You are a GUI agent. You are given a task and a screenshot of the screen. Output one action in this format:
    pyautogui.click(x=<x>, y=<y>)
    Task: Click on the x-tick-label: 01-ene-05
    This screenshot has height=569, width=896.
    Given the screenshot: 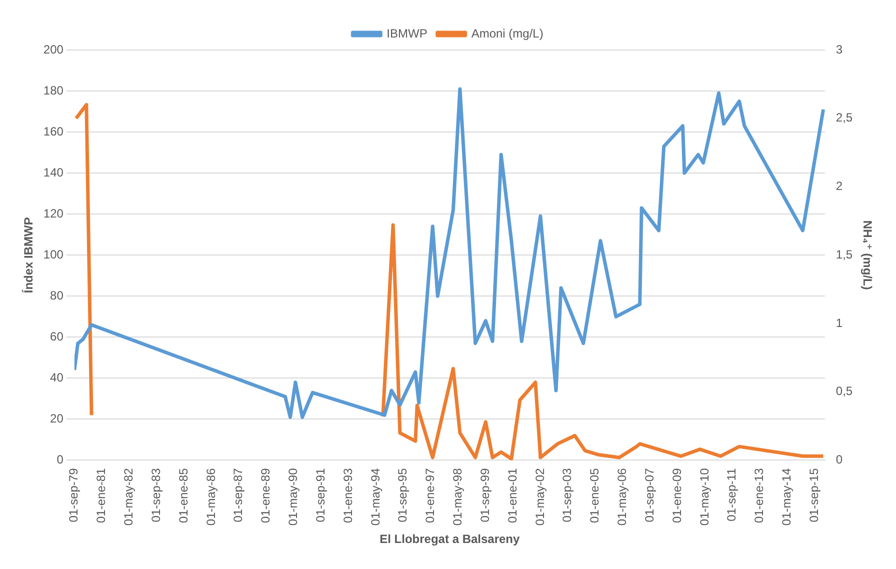 What is the action you would take?
    pyautogui.click(x=595, y=495)
    